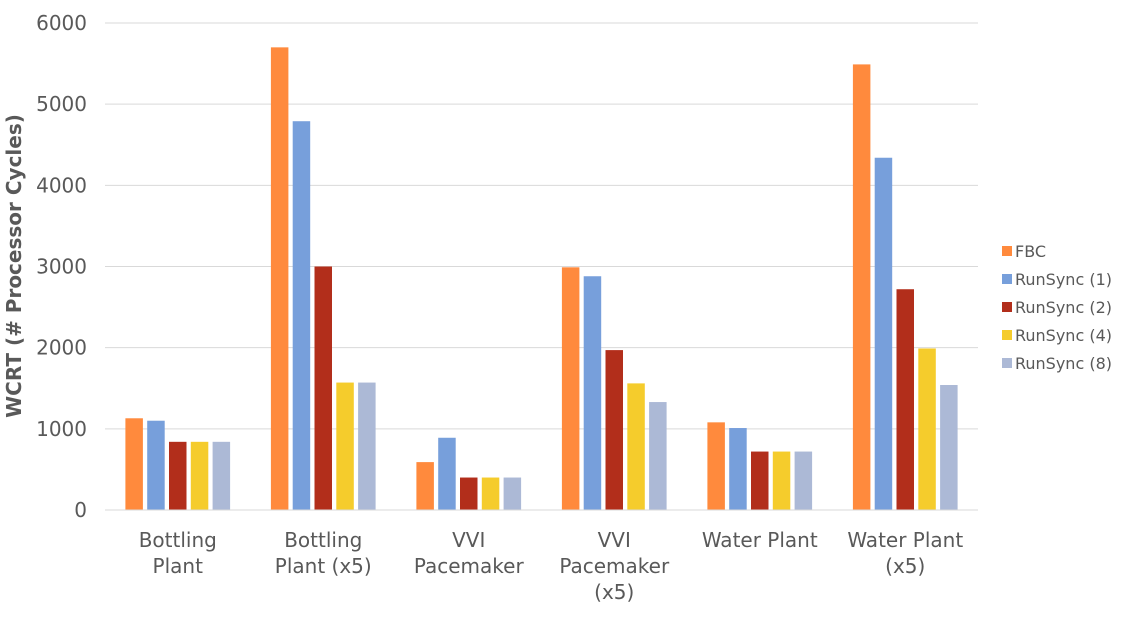  I want to click on y-tick-label: 0, so click(80, 510).